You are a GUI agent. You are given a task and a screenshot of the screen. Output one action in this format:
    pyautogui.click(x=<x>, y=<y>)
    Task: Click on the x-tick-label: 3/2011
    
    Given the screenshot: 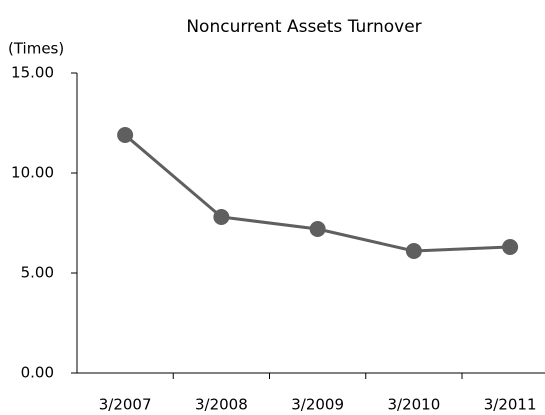 What is the action you would take?
    pyautogui.click(x=510, y=405)
    